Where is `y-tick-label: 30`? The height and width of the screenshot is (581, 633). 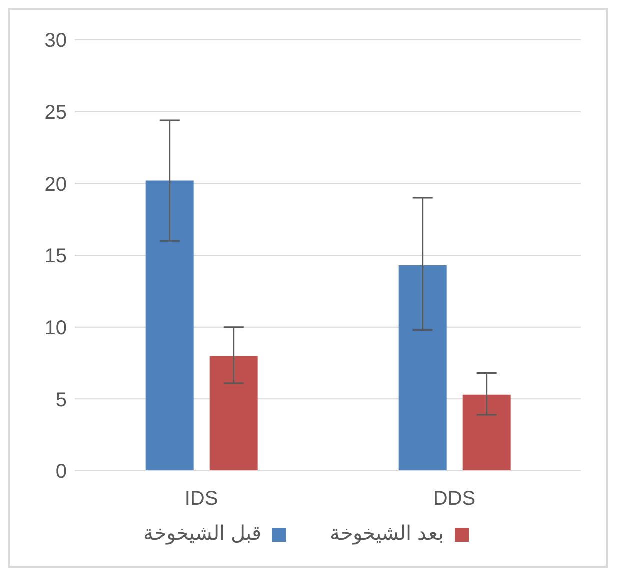
y-tick-label: 30 is located at coordinates (55, 41).